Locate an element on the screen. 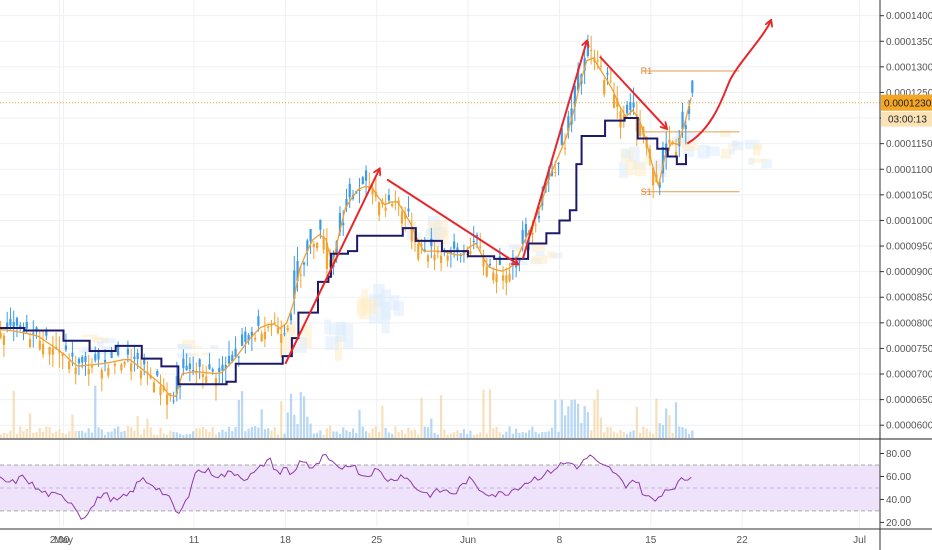 Image resolution: width=932 pixels, height=550 pixels. rsi-band is located at coordinates (440, 487).